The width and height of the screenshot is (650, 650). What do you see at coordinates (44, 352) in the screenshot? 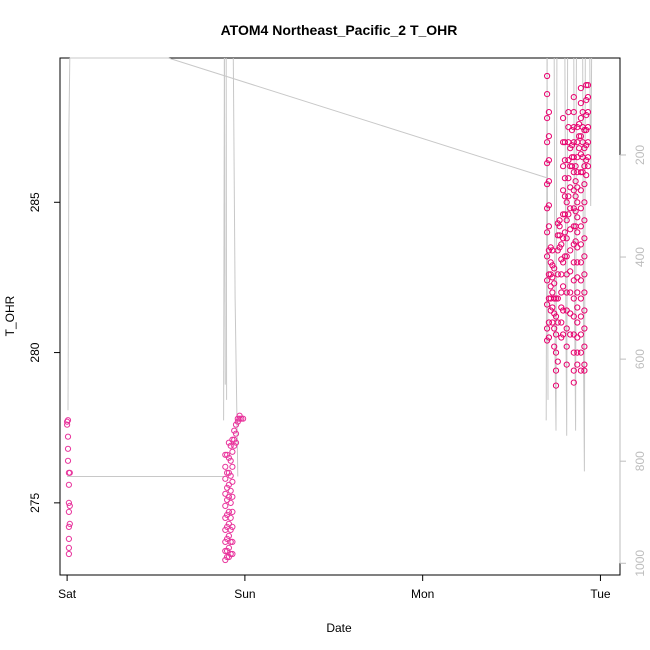
I see `y-axis: 275 280 285` at bounding box center [44, 352].